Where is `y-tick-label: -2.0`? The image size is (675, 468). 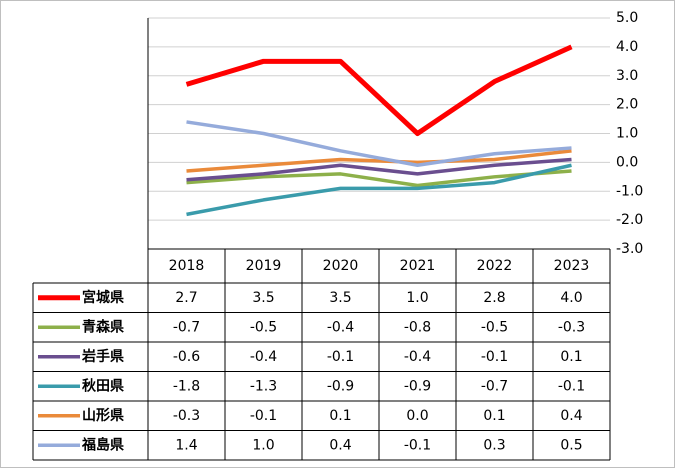
y-tick-label: -2.0 is located at coordinates (629, 220).